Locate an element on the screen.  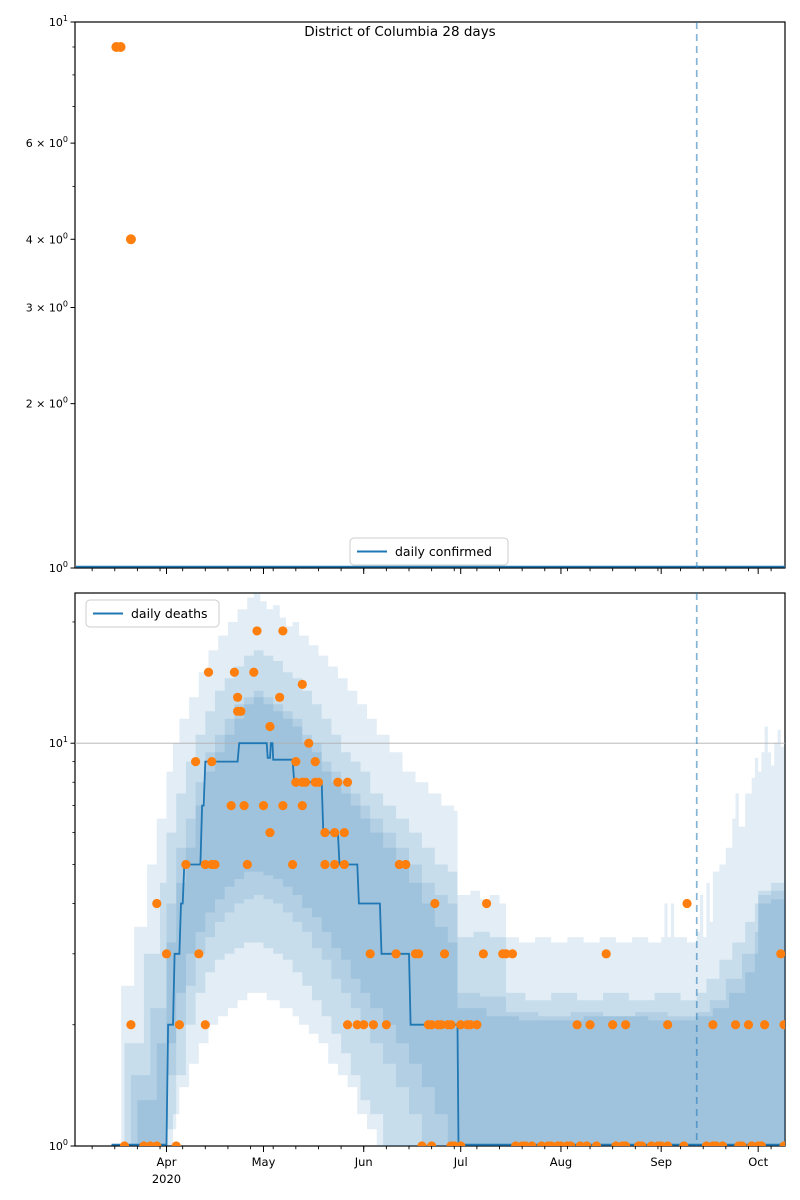
y-tick-label: 6 × 100 is located at coordinates (47, 142).